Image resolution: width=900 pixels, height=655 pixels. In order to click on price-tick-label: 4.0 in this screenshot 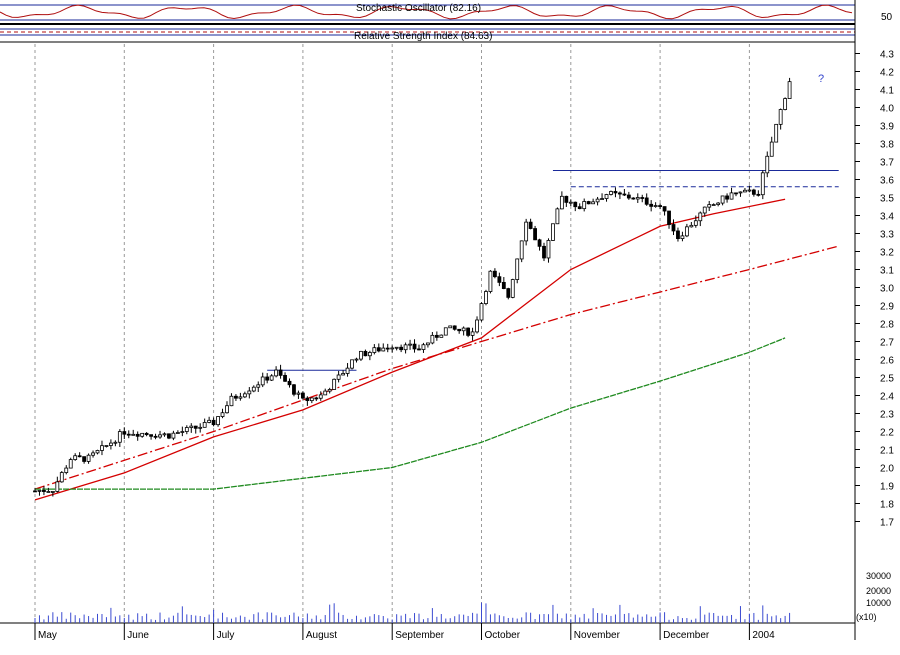, I will do `click(887, 109)`.